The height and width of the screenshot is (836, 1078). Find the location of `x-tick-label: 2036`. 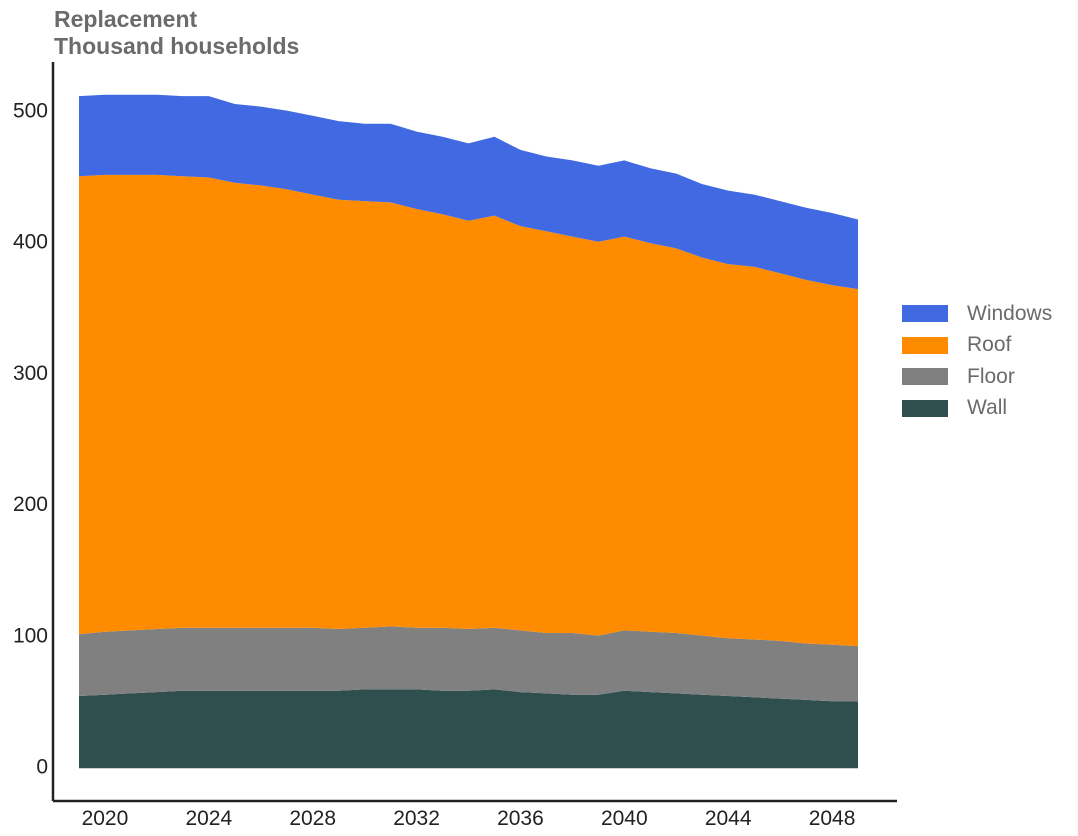

x-tick-label: 2036 is located at coordinates (520, 818).